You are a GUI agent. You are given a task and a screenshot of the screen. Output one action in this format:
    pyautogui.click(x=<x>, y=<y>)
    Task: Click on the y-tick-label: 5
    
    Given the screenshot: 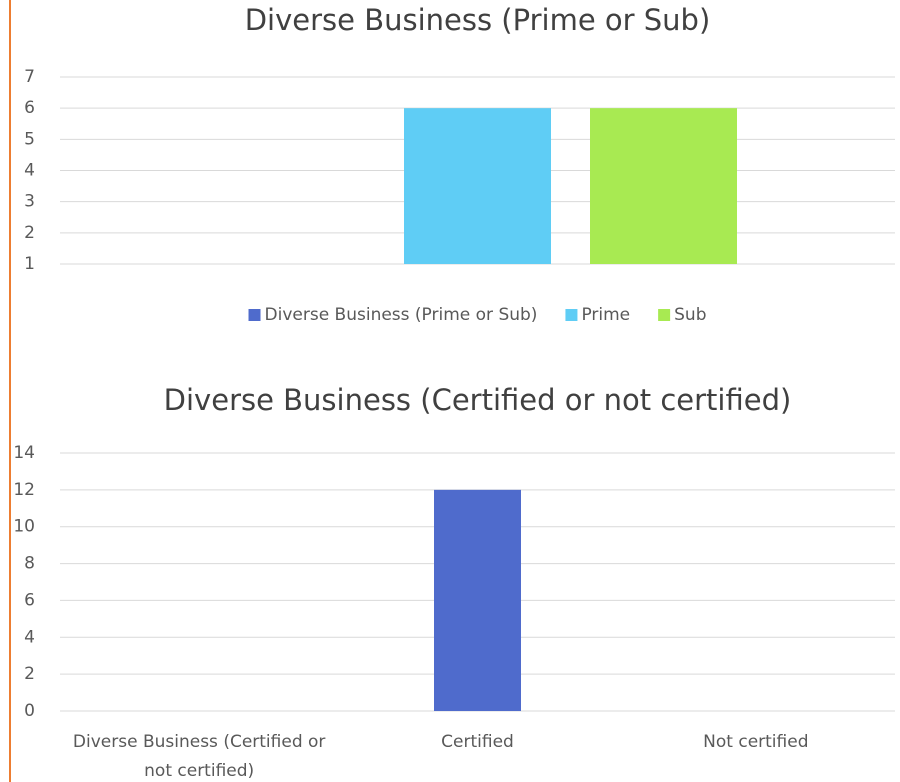 What is the action you would take?
    pyautogui.click(x=29, y=139)
    